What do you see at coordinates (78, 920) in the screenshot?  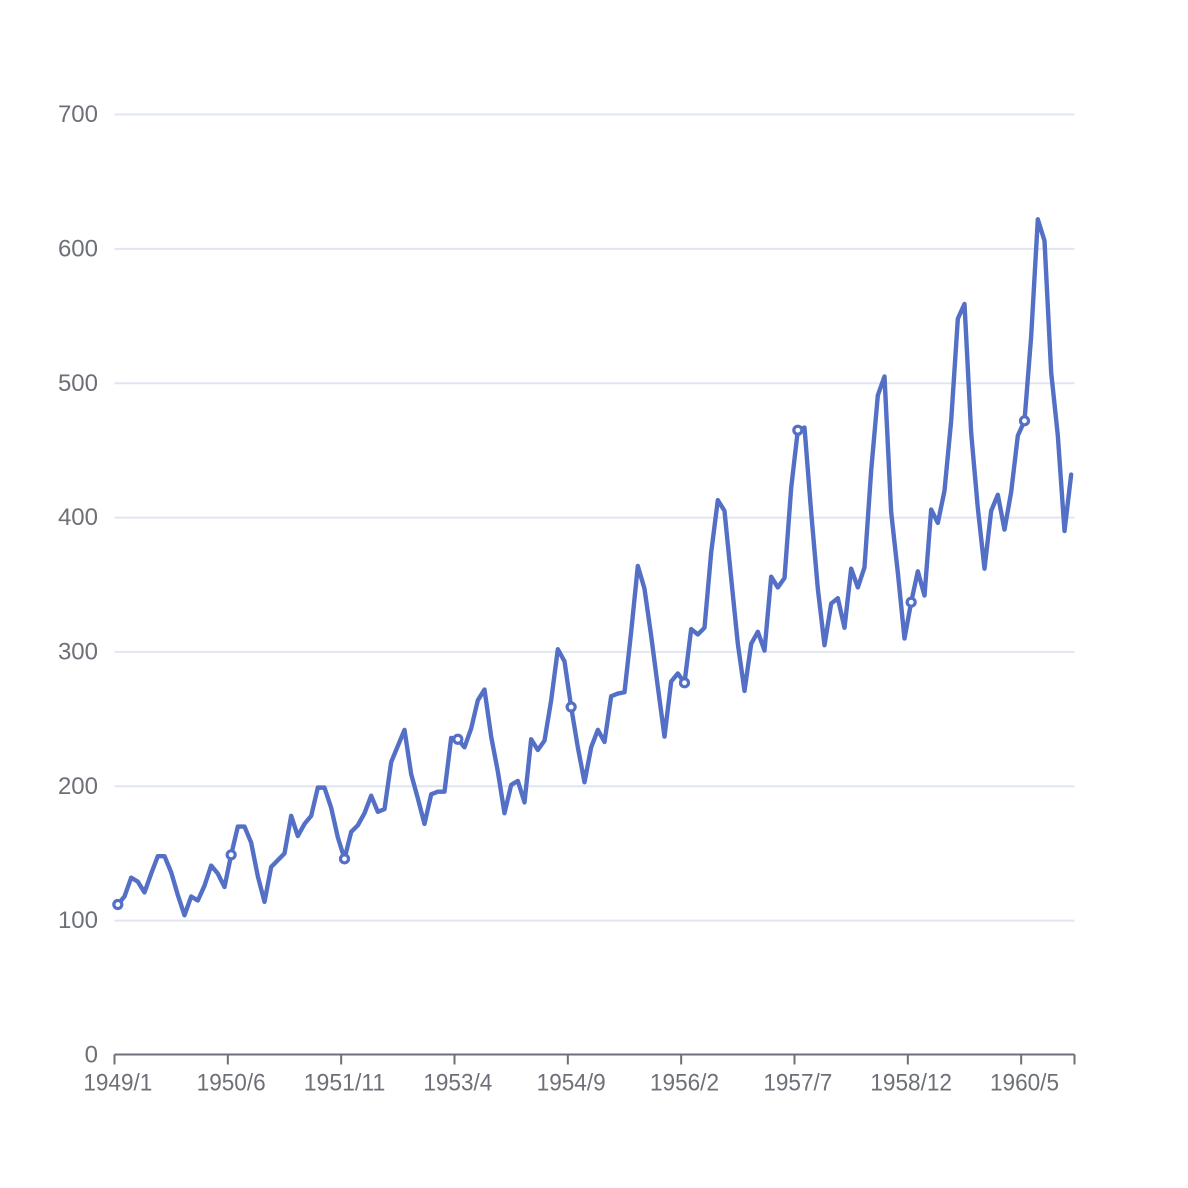 I see `svg-text: 100` at bounding box center [78, 920].